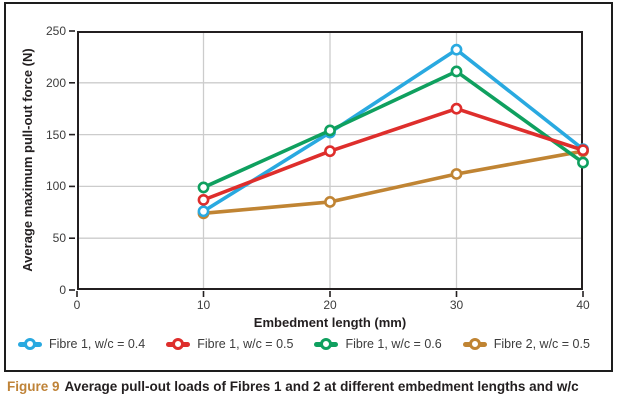  What do you see at coordinates (36, 160) in the screenshot?
I see `y-axis-tick-labels: 0 50 100 150 200 250` at bounding box center [36, 160].